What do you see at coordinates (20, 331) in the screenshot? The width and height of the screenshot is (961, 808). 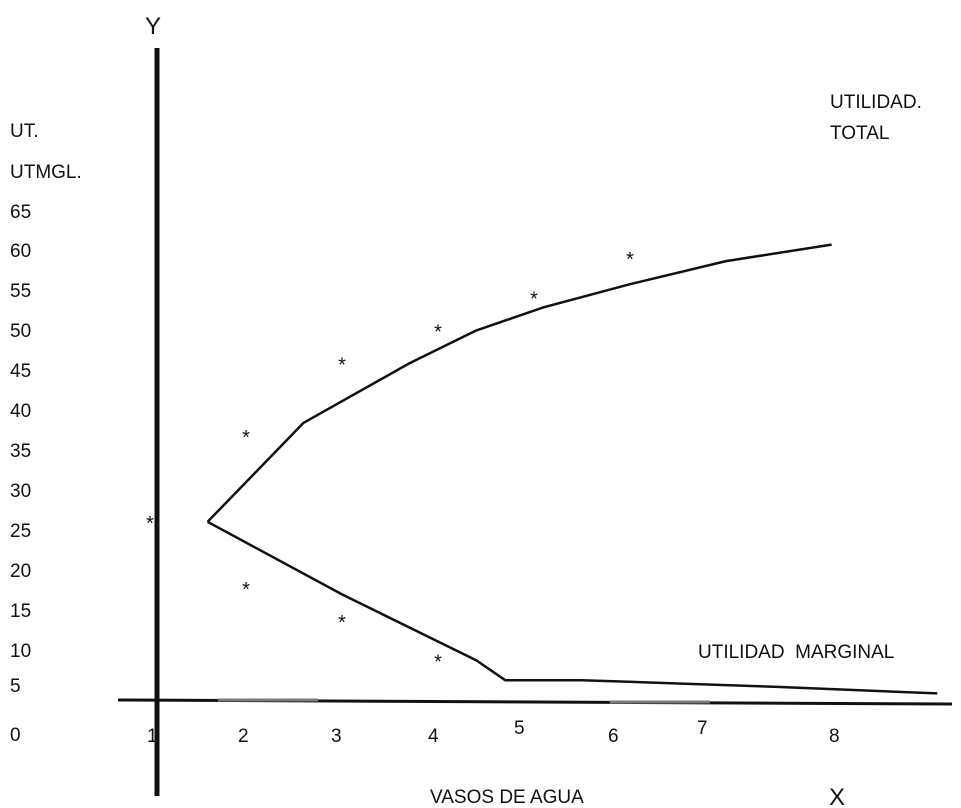 I see `y-tick-label: 50` at bounding box center [20, 331].